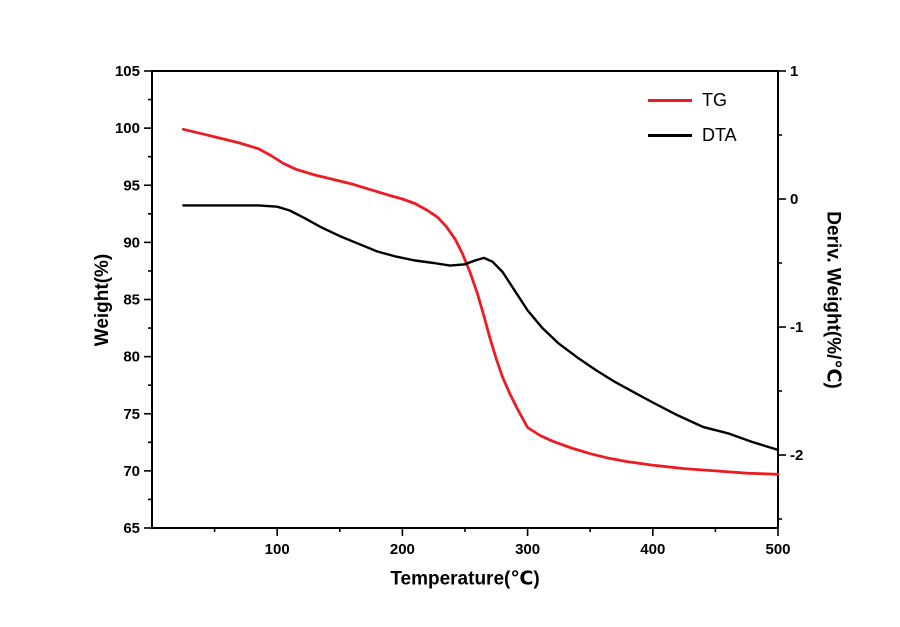 This screenshot has height=627, width=900. I want to click on svg-text: 75, so click(131, 414).